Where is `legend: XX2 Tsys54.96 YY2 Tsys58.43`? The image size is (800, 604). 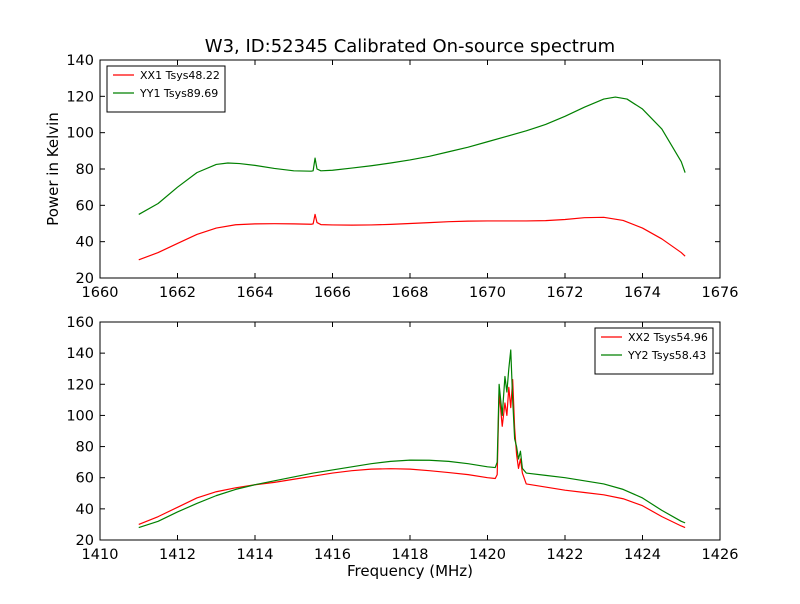 legend: XX2 Tsys54.96 YY2 Tsys58.43 is located at coordinates (654, 351).